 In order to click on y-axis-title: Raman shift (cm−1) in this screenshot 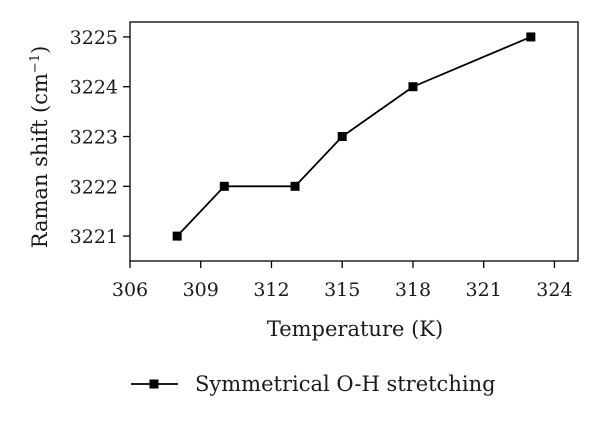, I will do `click(40, 147)`.